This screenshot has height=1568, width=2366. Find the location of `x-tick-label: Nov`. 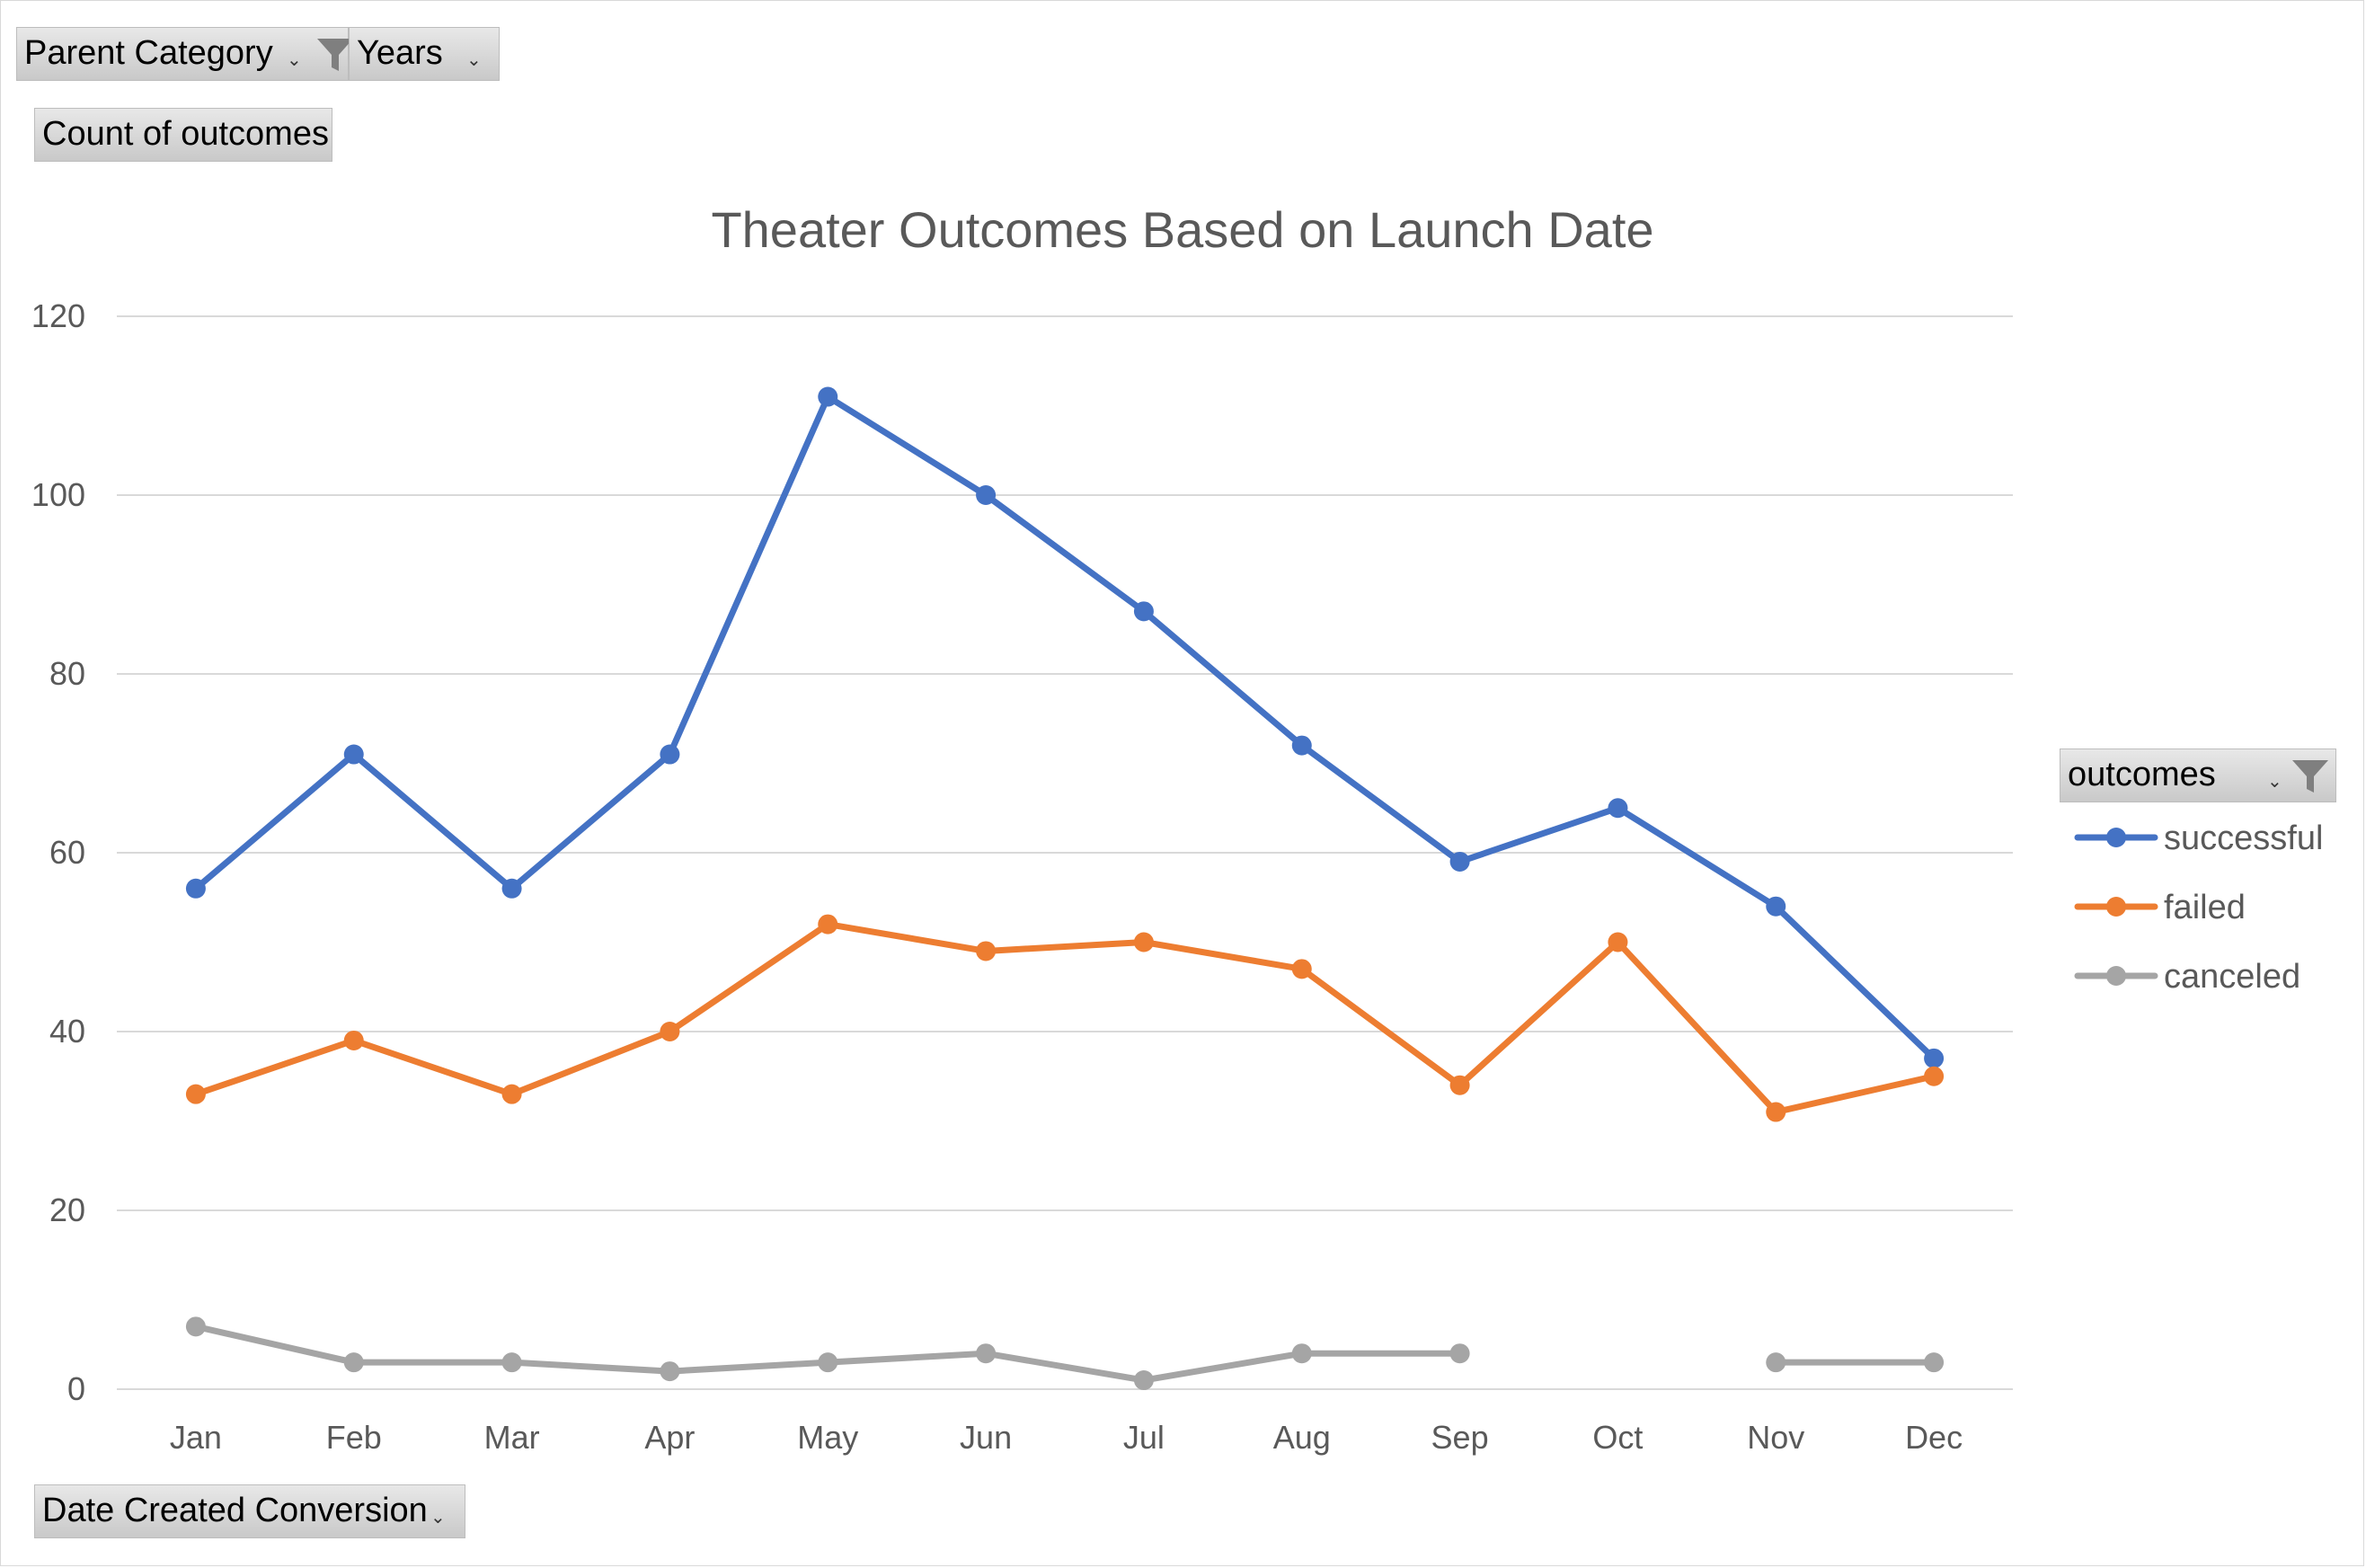

x-tick-label: Nov is located at coordinates (1775, 1438).